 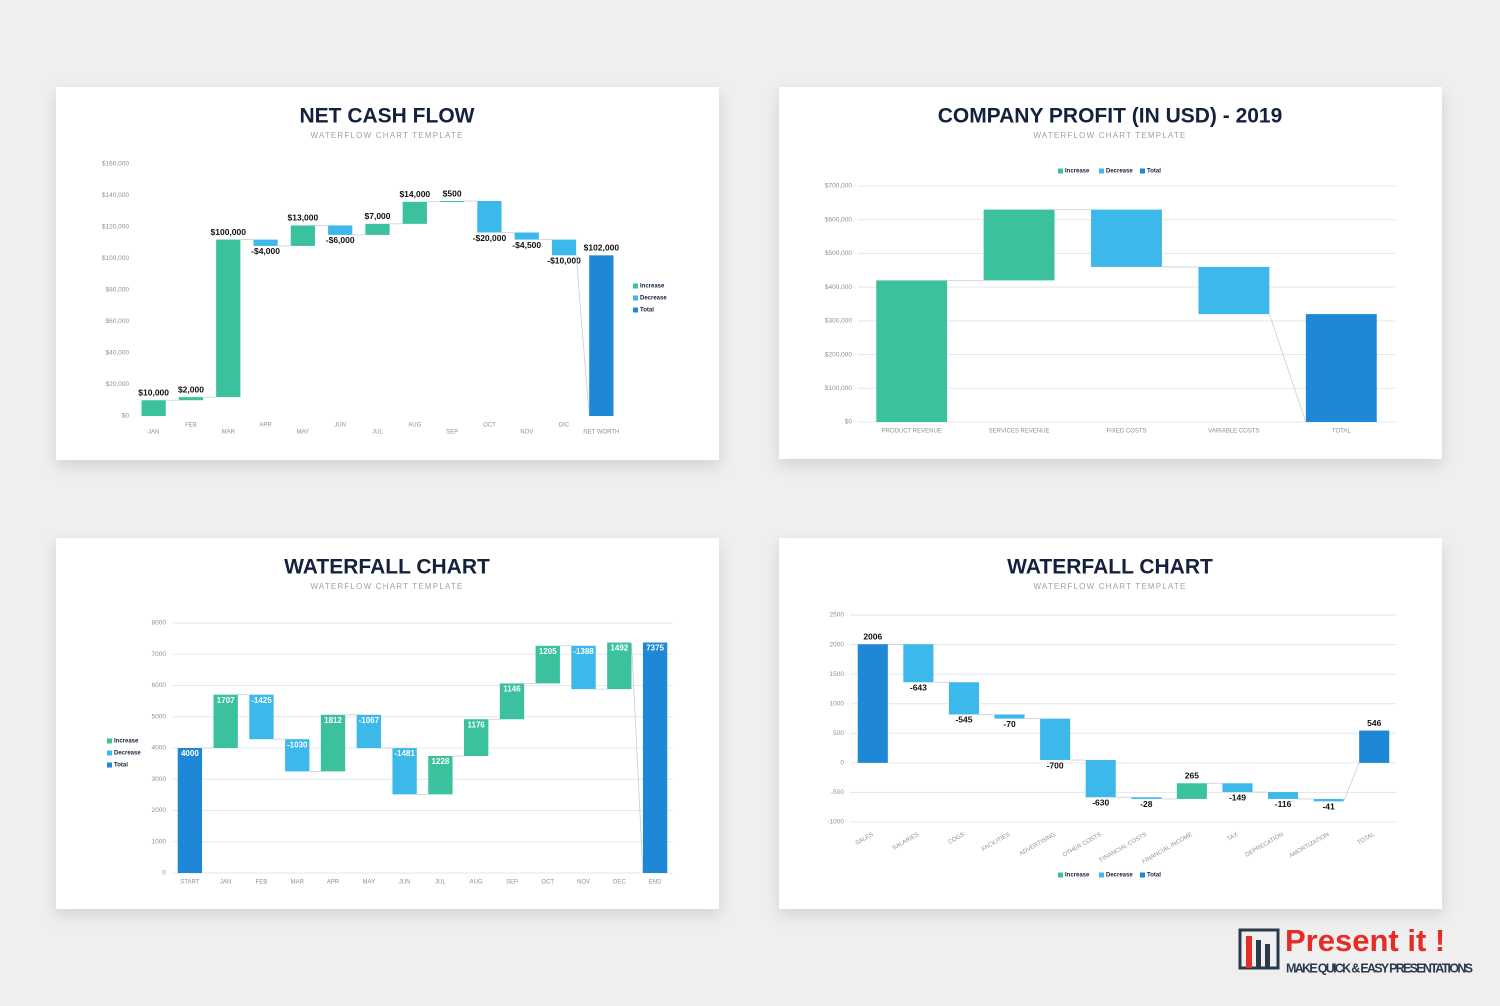 What do you see at coordinates (918, 687) in the screenshot?
I see `value-label: -643` at bounding box center [918, 687].